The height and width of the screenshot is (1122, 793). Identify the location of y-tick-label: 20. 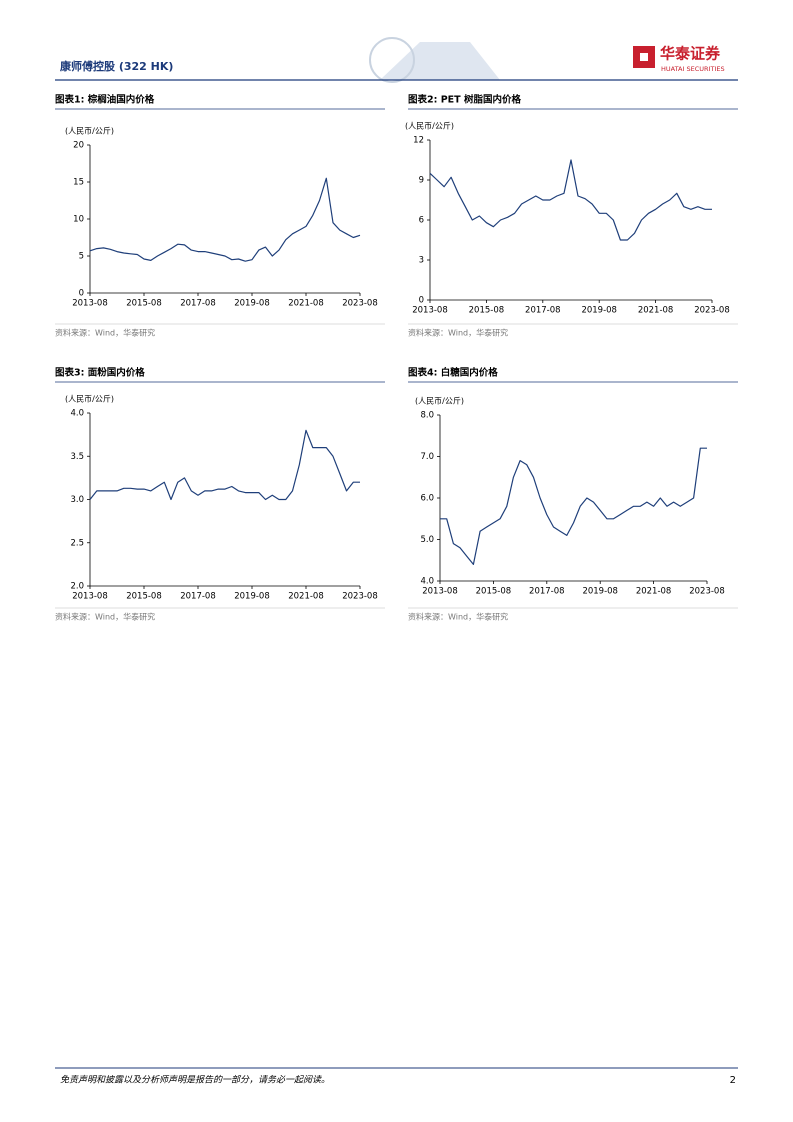
(78, 146).